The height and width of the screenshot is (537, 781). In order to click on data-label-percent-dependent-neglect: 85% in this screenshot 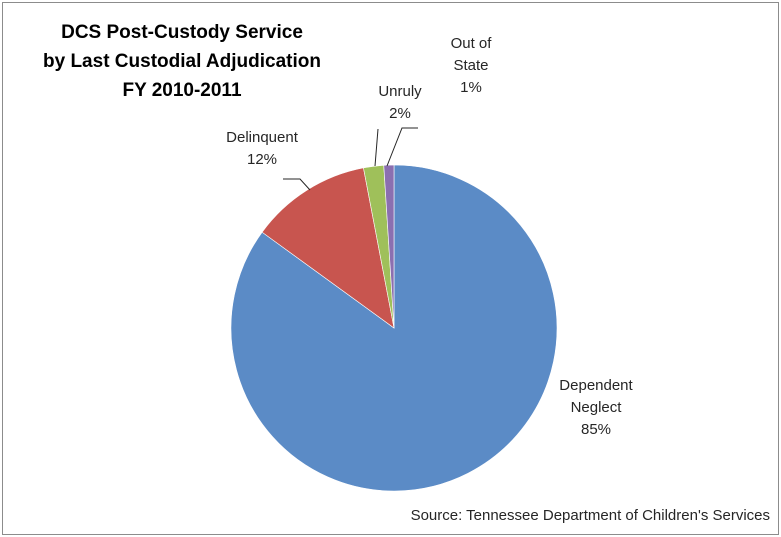, I will do `click(596, 429)`.